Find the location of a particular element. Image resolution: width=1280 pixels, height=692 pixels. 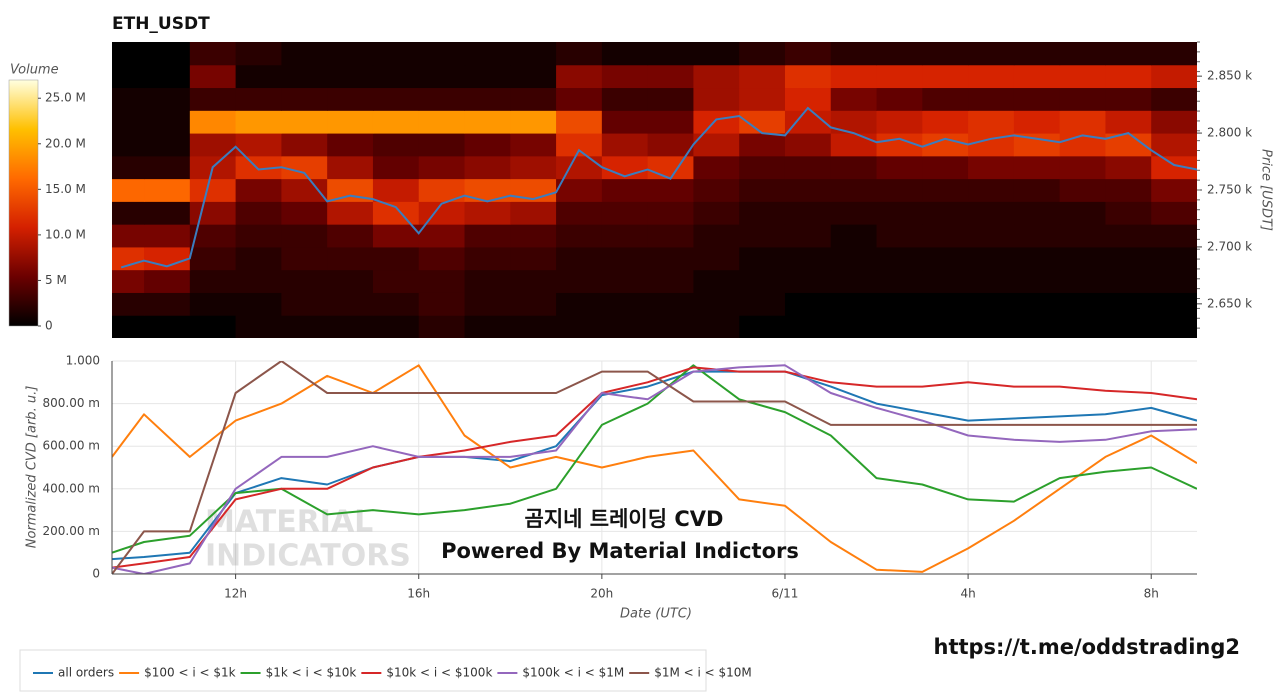

x-tick-label: 16h is located at coordinates (418, 594).